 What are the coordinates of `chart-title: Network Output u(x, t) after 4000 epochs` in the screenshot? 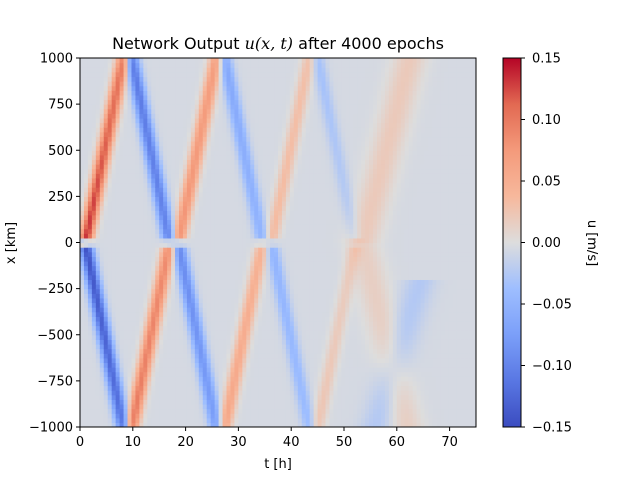 It's located at (278, 43).